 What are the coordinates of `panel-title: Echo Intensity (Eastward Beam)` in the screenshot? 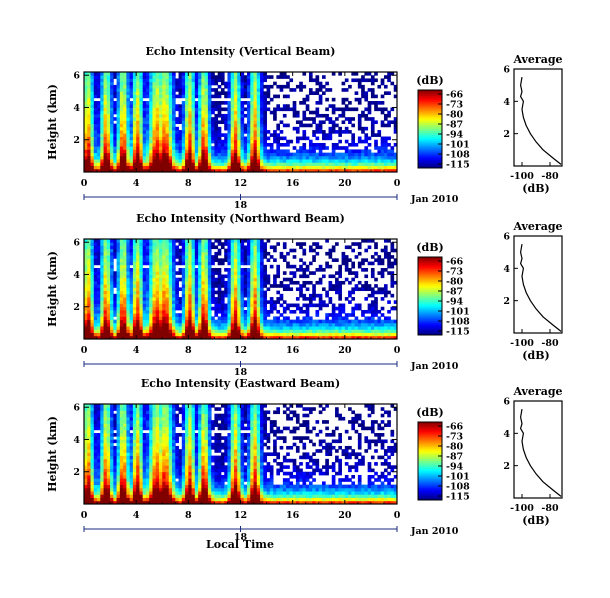 It's located at (240, 383).